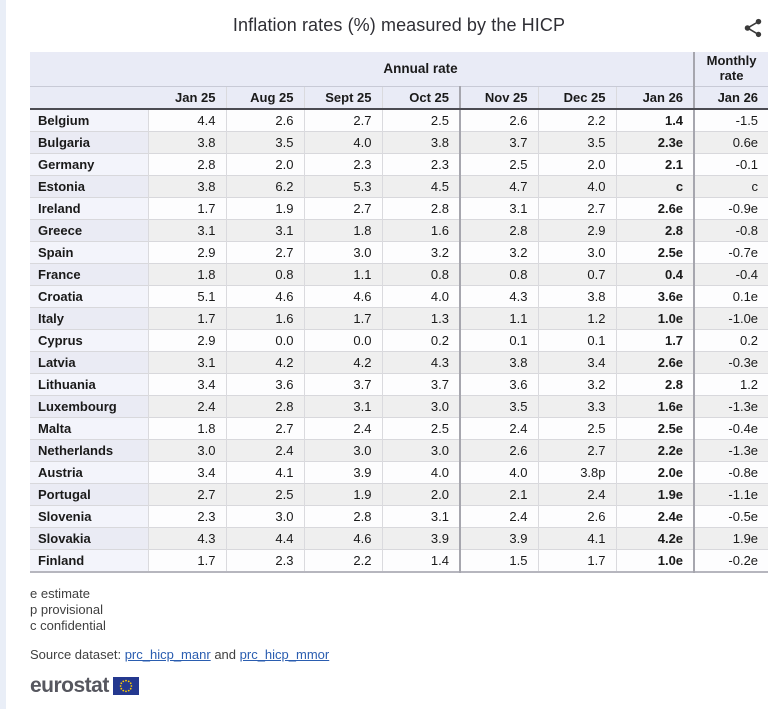 The width and height of the screenshot is (784, 709). I want to click on share-button, so click(754, 28).